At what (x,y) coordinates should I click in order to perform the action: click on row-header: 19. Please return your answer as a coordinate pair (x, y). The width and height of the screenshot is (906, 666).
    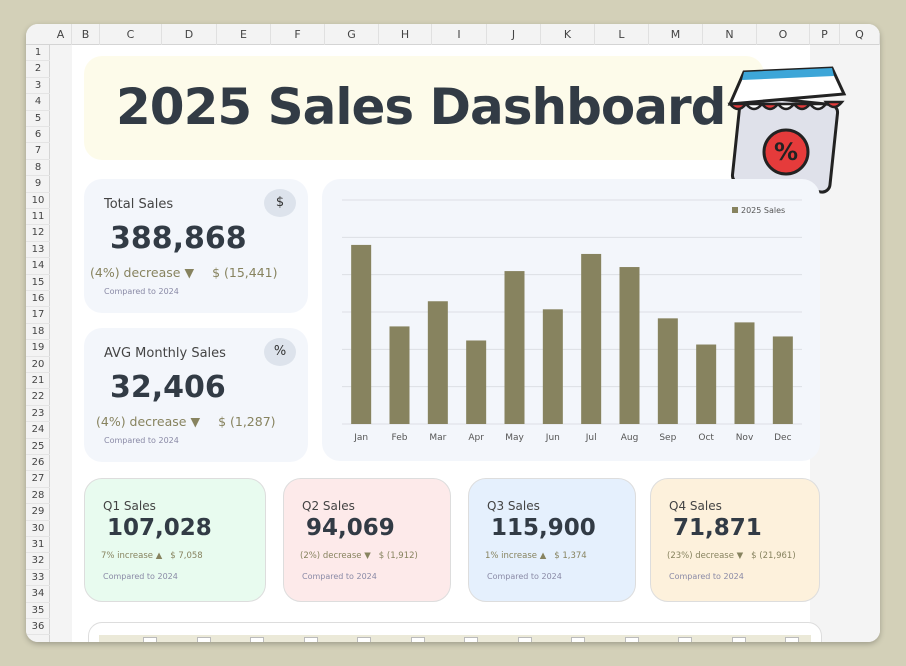
    Looking at the image, I should click on (38, 348).